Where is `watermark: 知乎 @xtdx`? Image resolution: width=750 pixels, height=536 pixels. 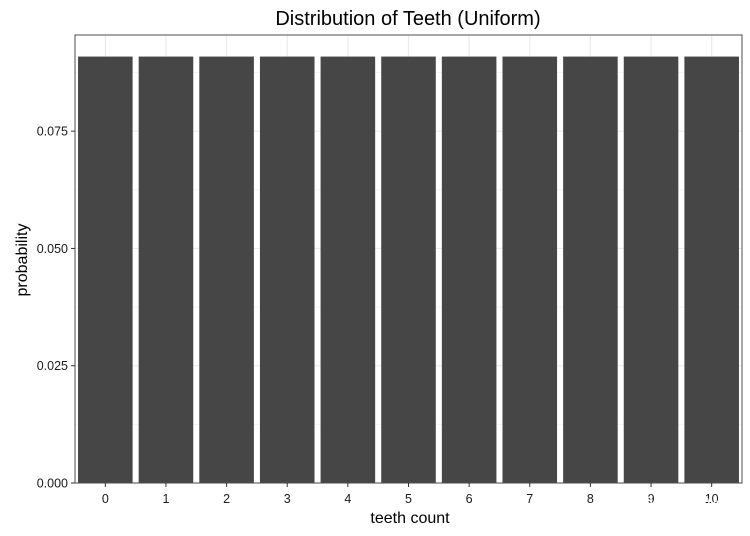 watermark: 知乎 @xtdx is located at coordinates (684, 505).